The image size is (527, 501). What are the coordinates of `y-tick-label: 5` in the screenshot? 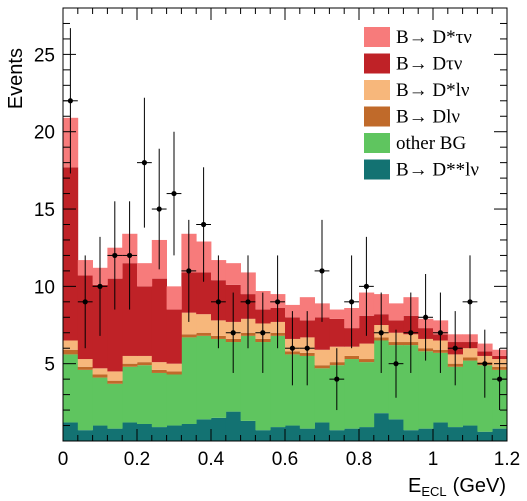 It's located at (49, 365).